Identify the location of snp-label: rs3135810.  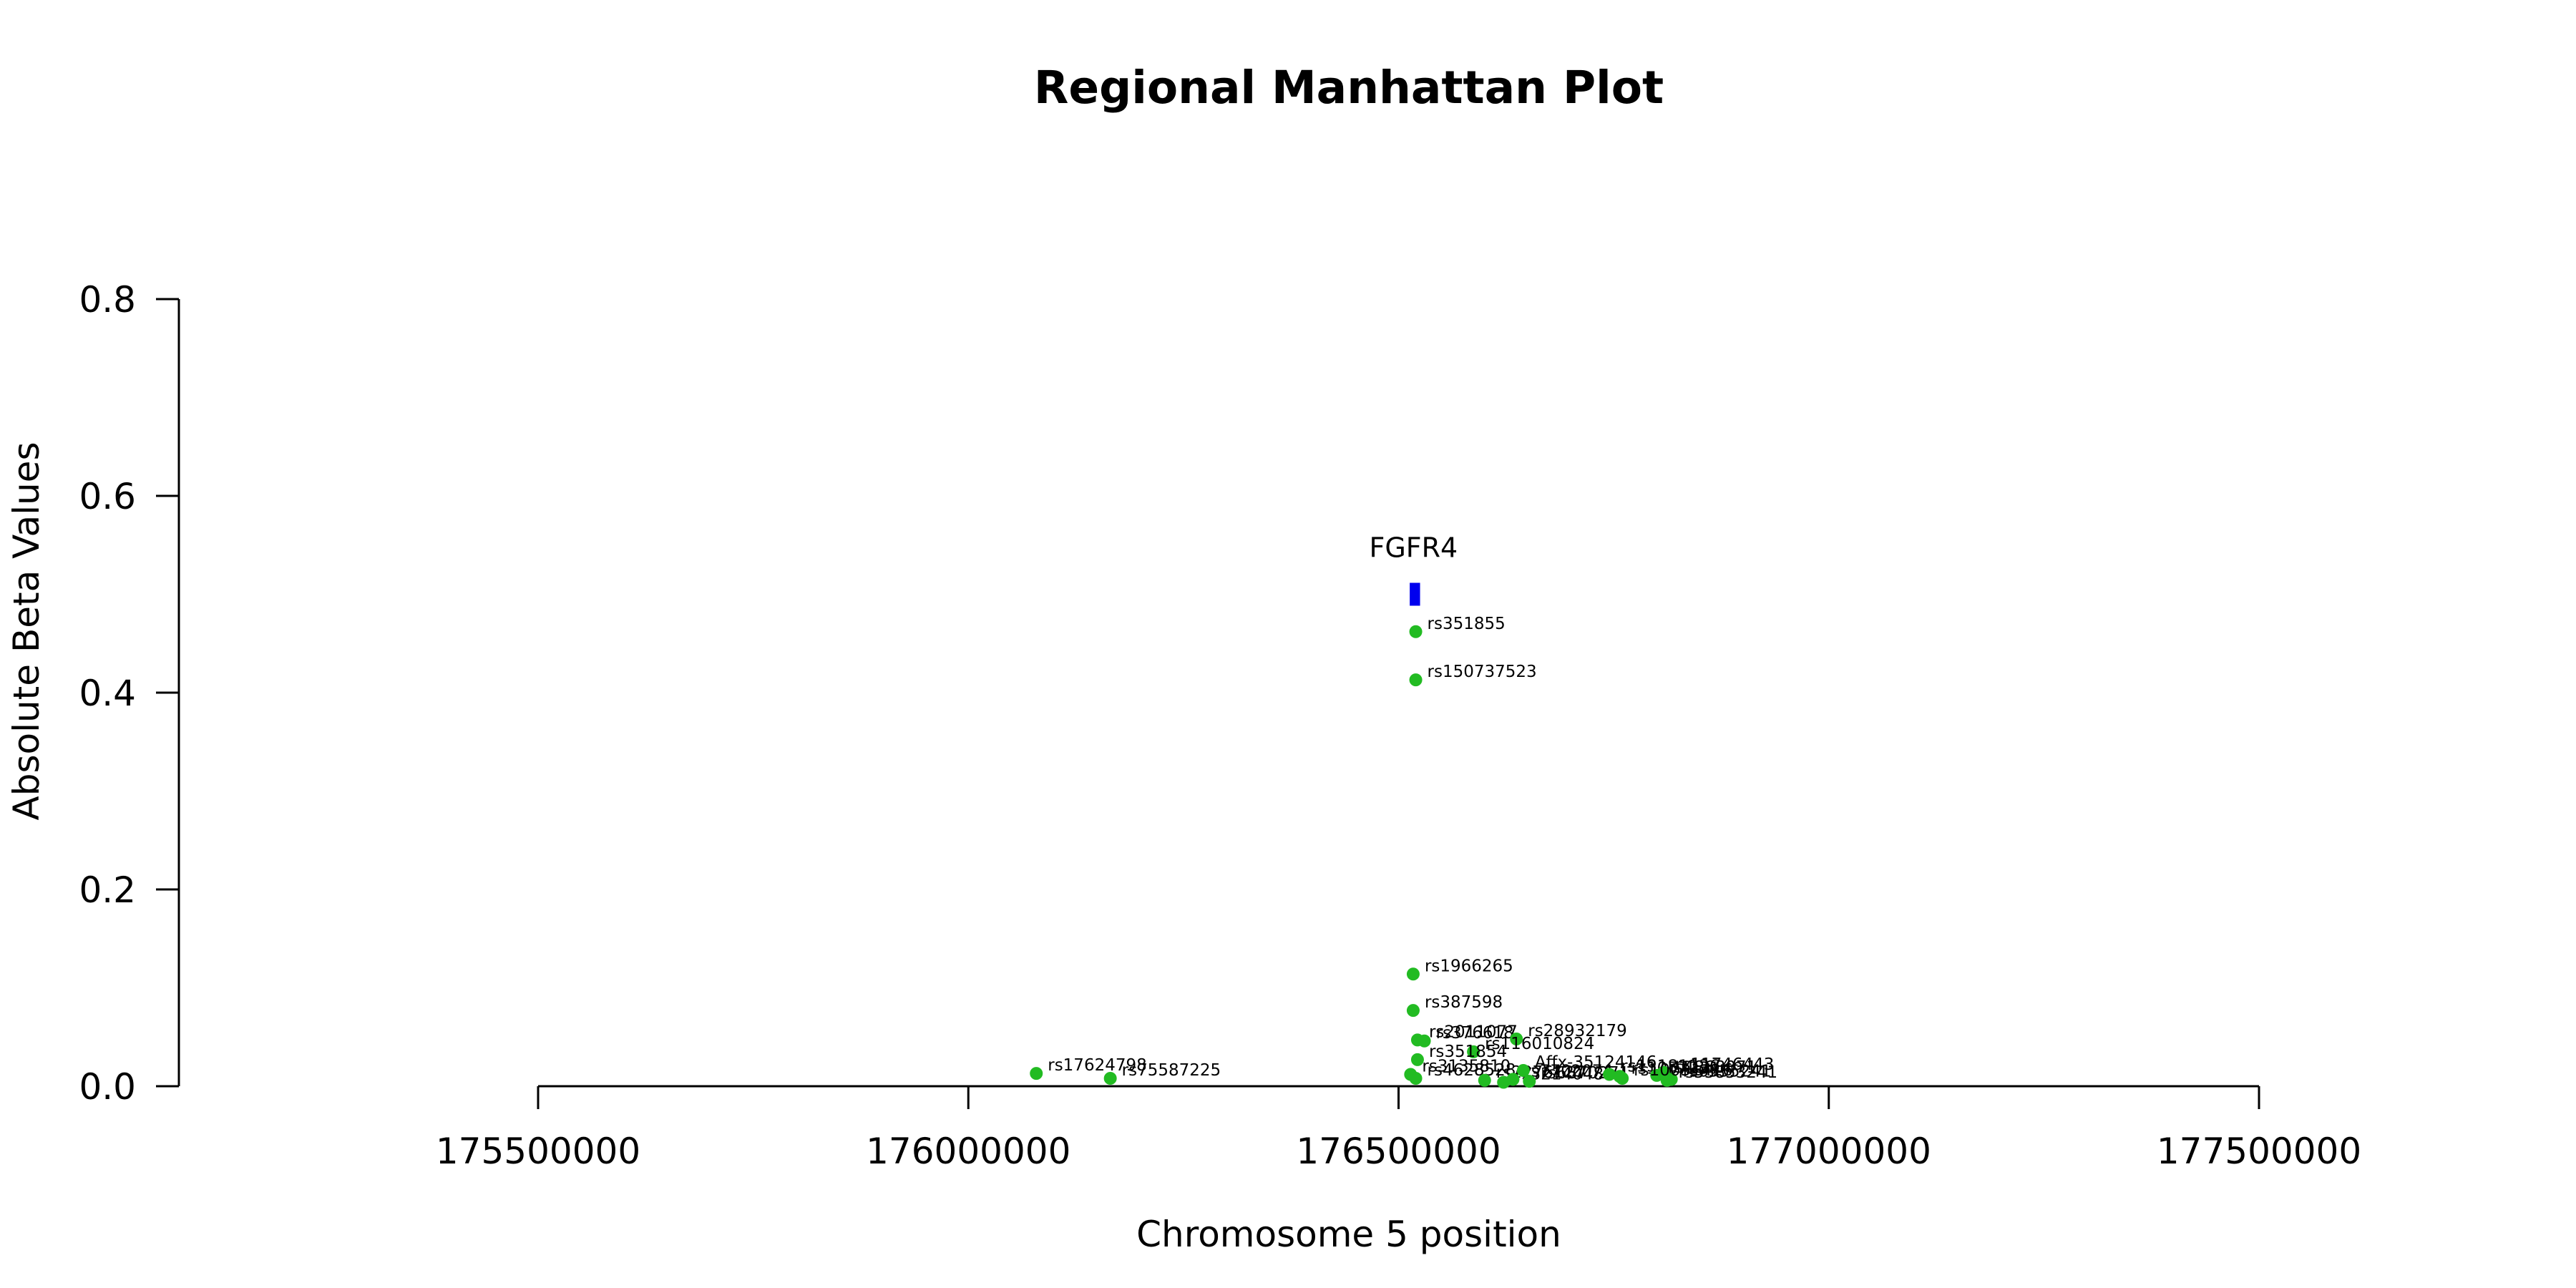
(1466, 1067).